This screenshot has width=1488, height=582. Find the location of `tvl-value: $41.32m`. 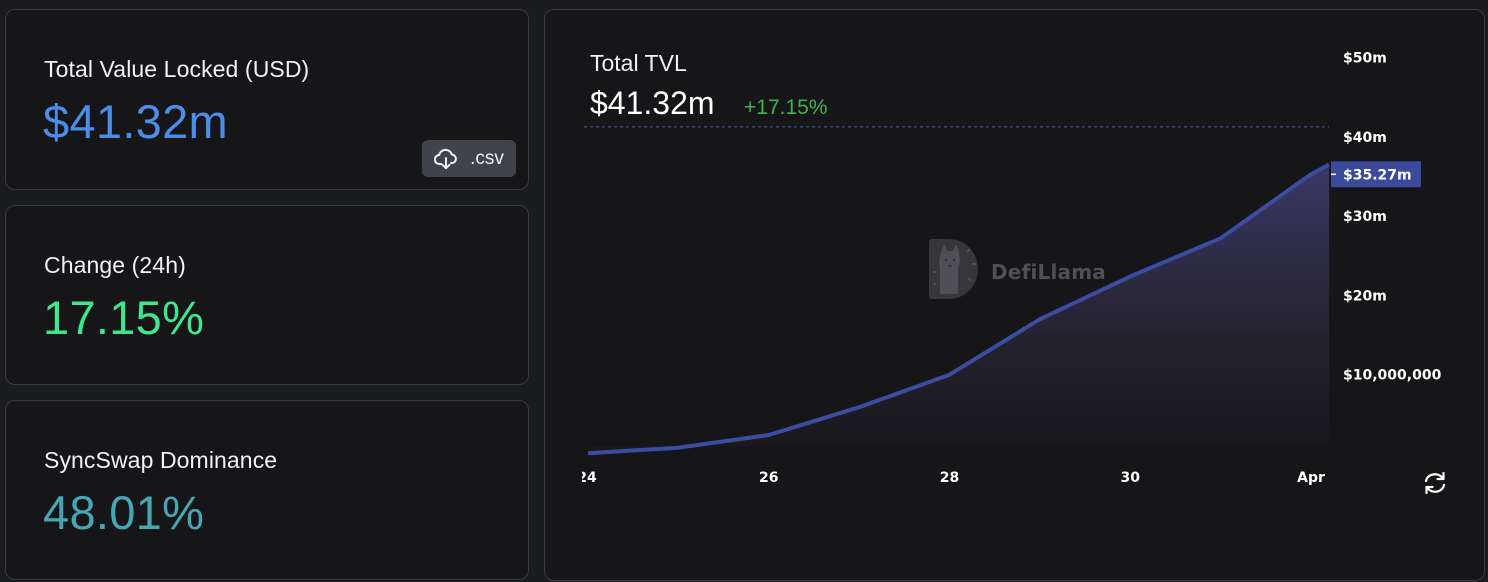

tvl-value: $41.32m is located at coordinates (136, 121).